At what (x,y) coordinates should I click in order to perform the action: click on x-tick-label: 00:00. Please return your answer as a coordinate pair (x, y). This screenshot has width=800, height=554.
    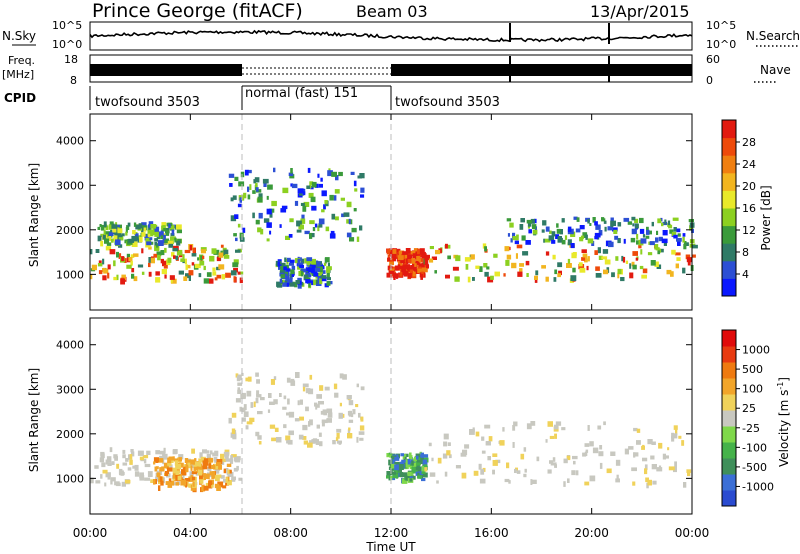
    Looking at the image, I should click on (692, 533).